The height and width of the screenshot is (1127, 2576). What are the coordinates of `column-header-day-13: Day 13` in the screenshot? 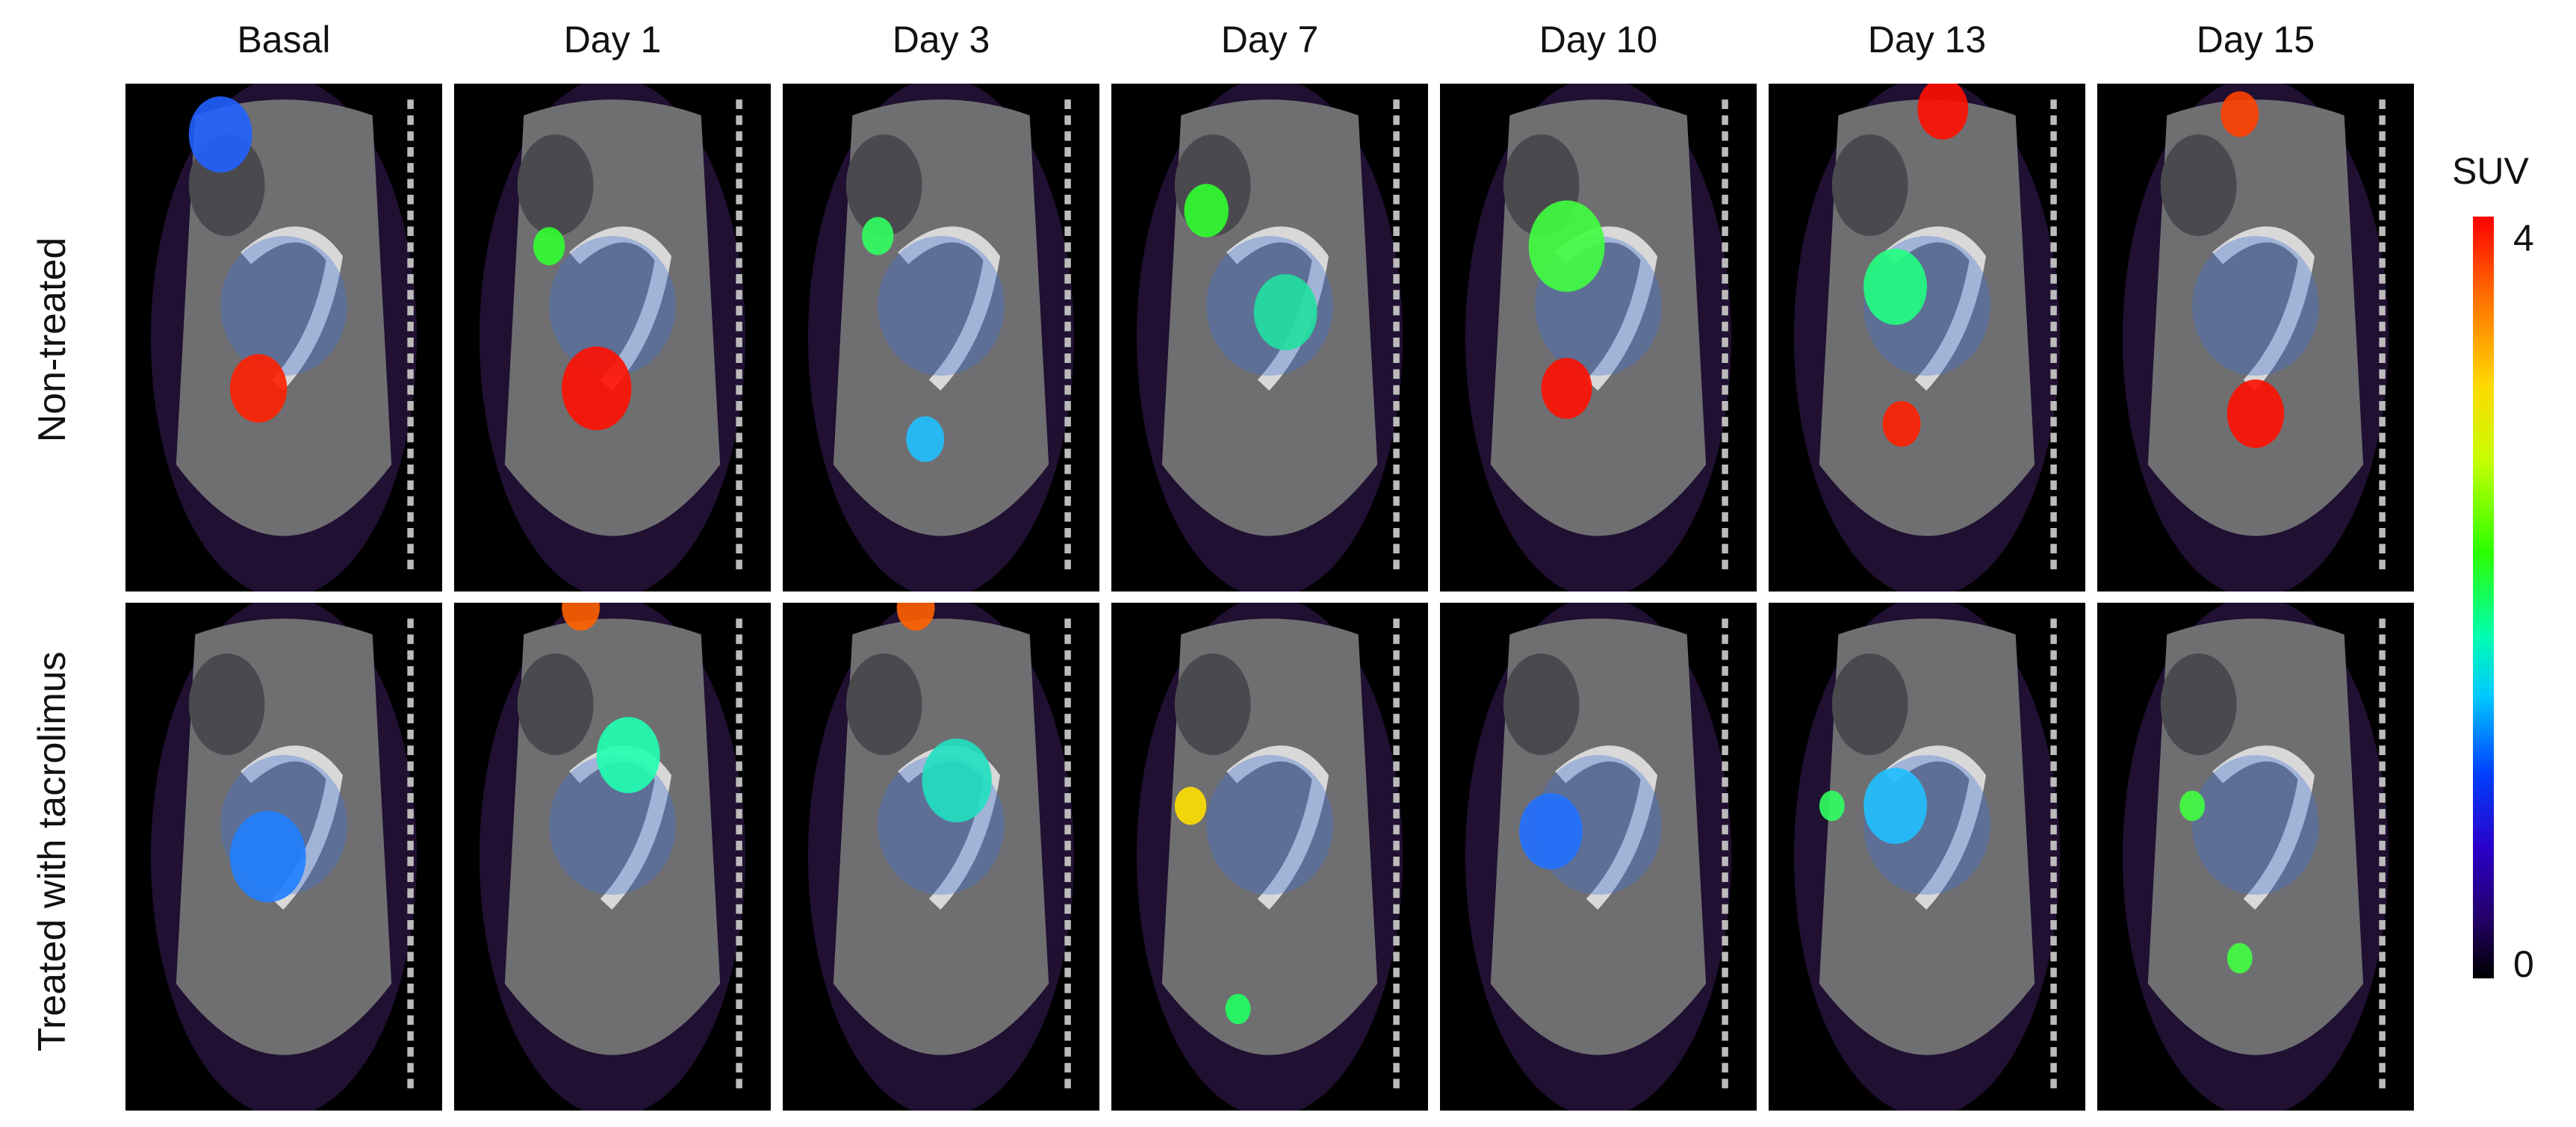 It's located at (1927, 39).